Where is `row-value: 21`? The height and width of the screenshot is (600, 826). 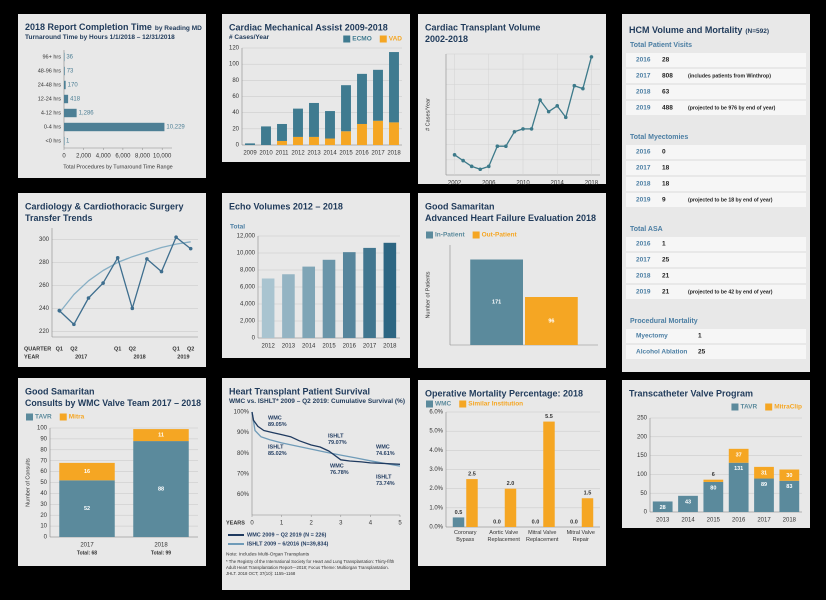 row-value: 21 is located at coordinates (666, 276).